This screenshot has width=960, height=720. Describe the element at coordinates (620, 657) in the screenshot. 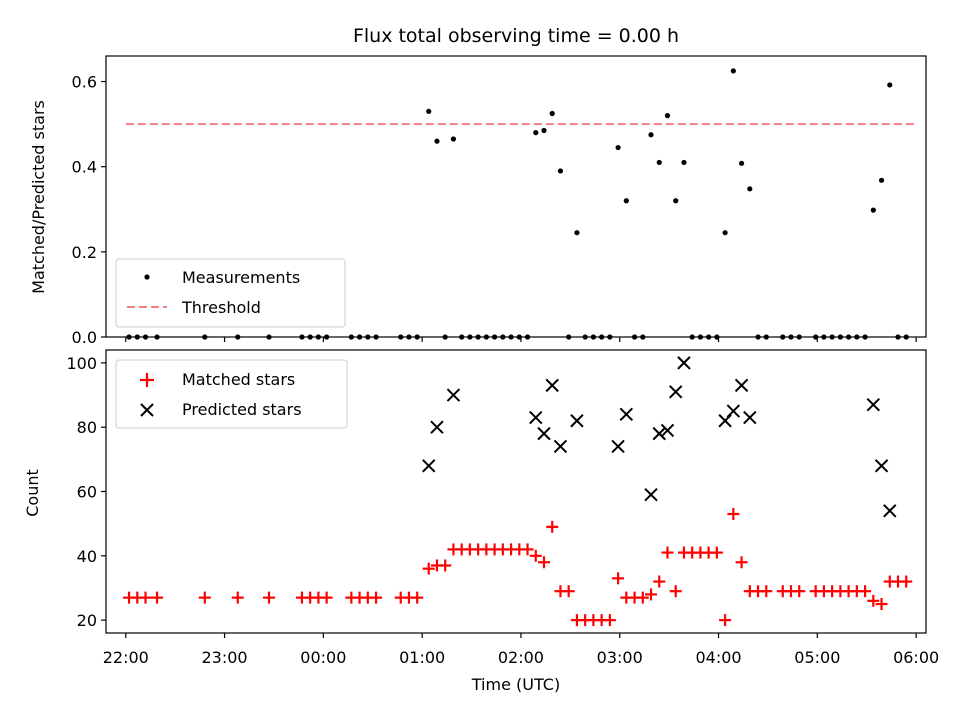

I see `x-tick-label: 03:00` at that location.